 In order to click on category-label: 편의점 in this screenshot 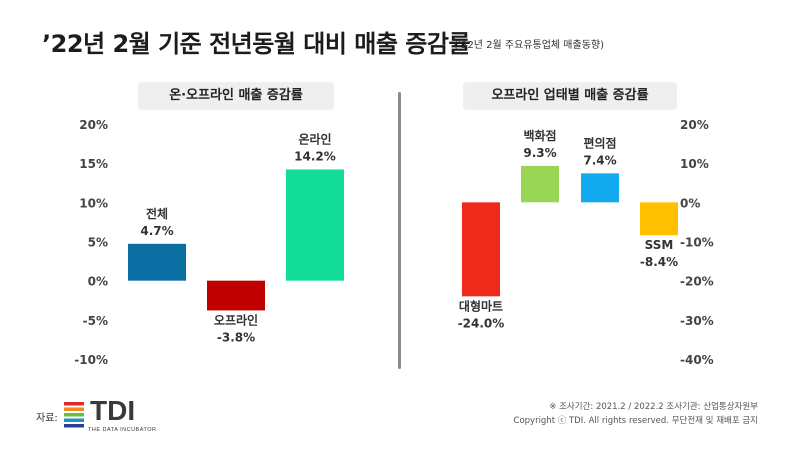, I will do `click(599, 142)`.